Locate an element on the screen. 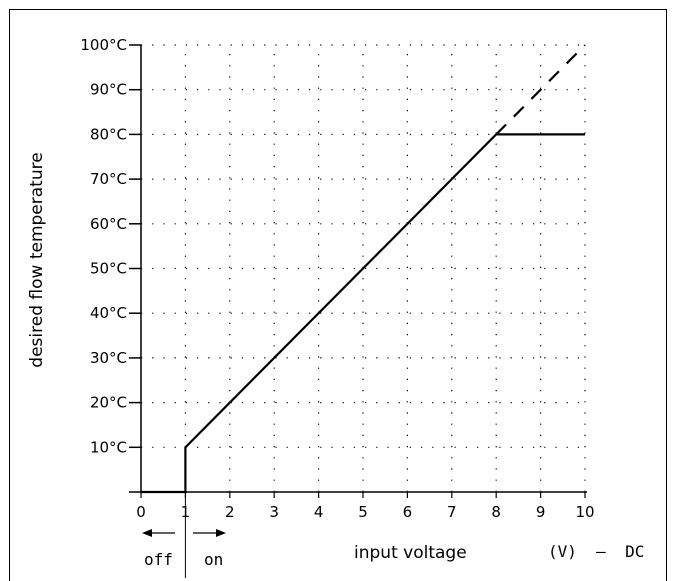 The image size is (677, 581). x-tick-label: 8 is located at coordinates (496, 512).